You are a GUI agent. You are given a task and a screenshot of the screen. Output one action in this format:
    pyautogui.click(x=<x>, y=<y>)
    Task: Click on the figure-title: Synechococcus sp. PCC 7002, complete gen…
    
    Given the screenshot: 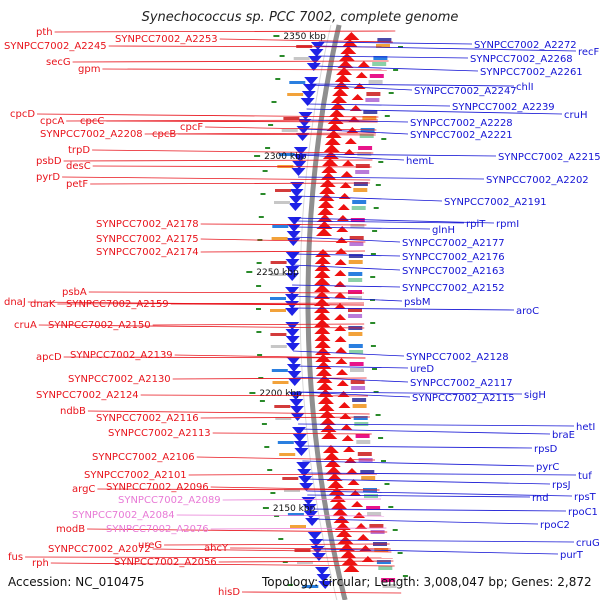 What is the action you would take?
    pyautogui.click(x=300, y=17)
    